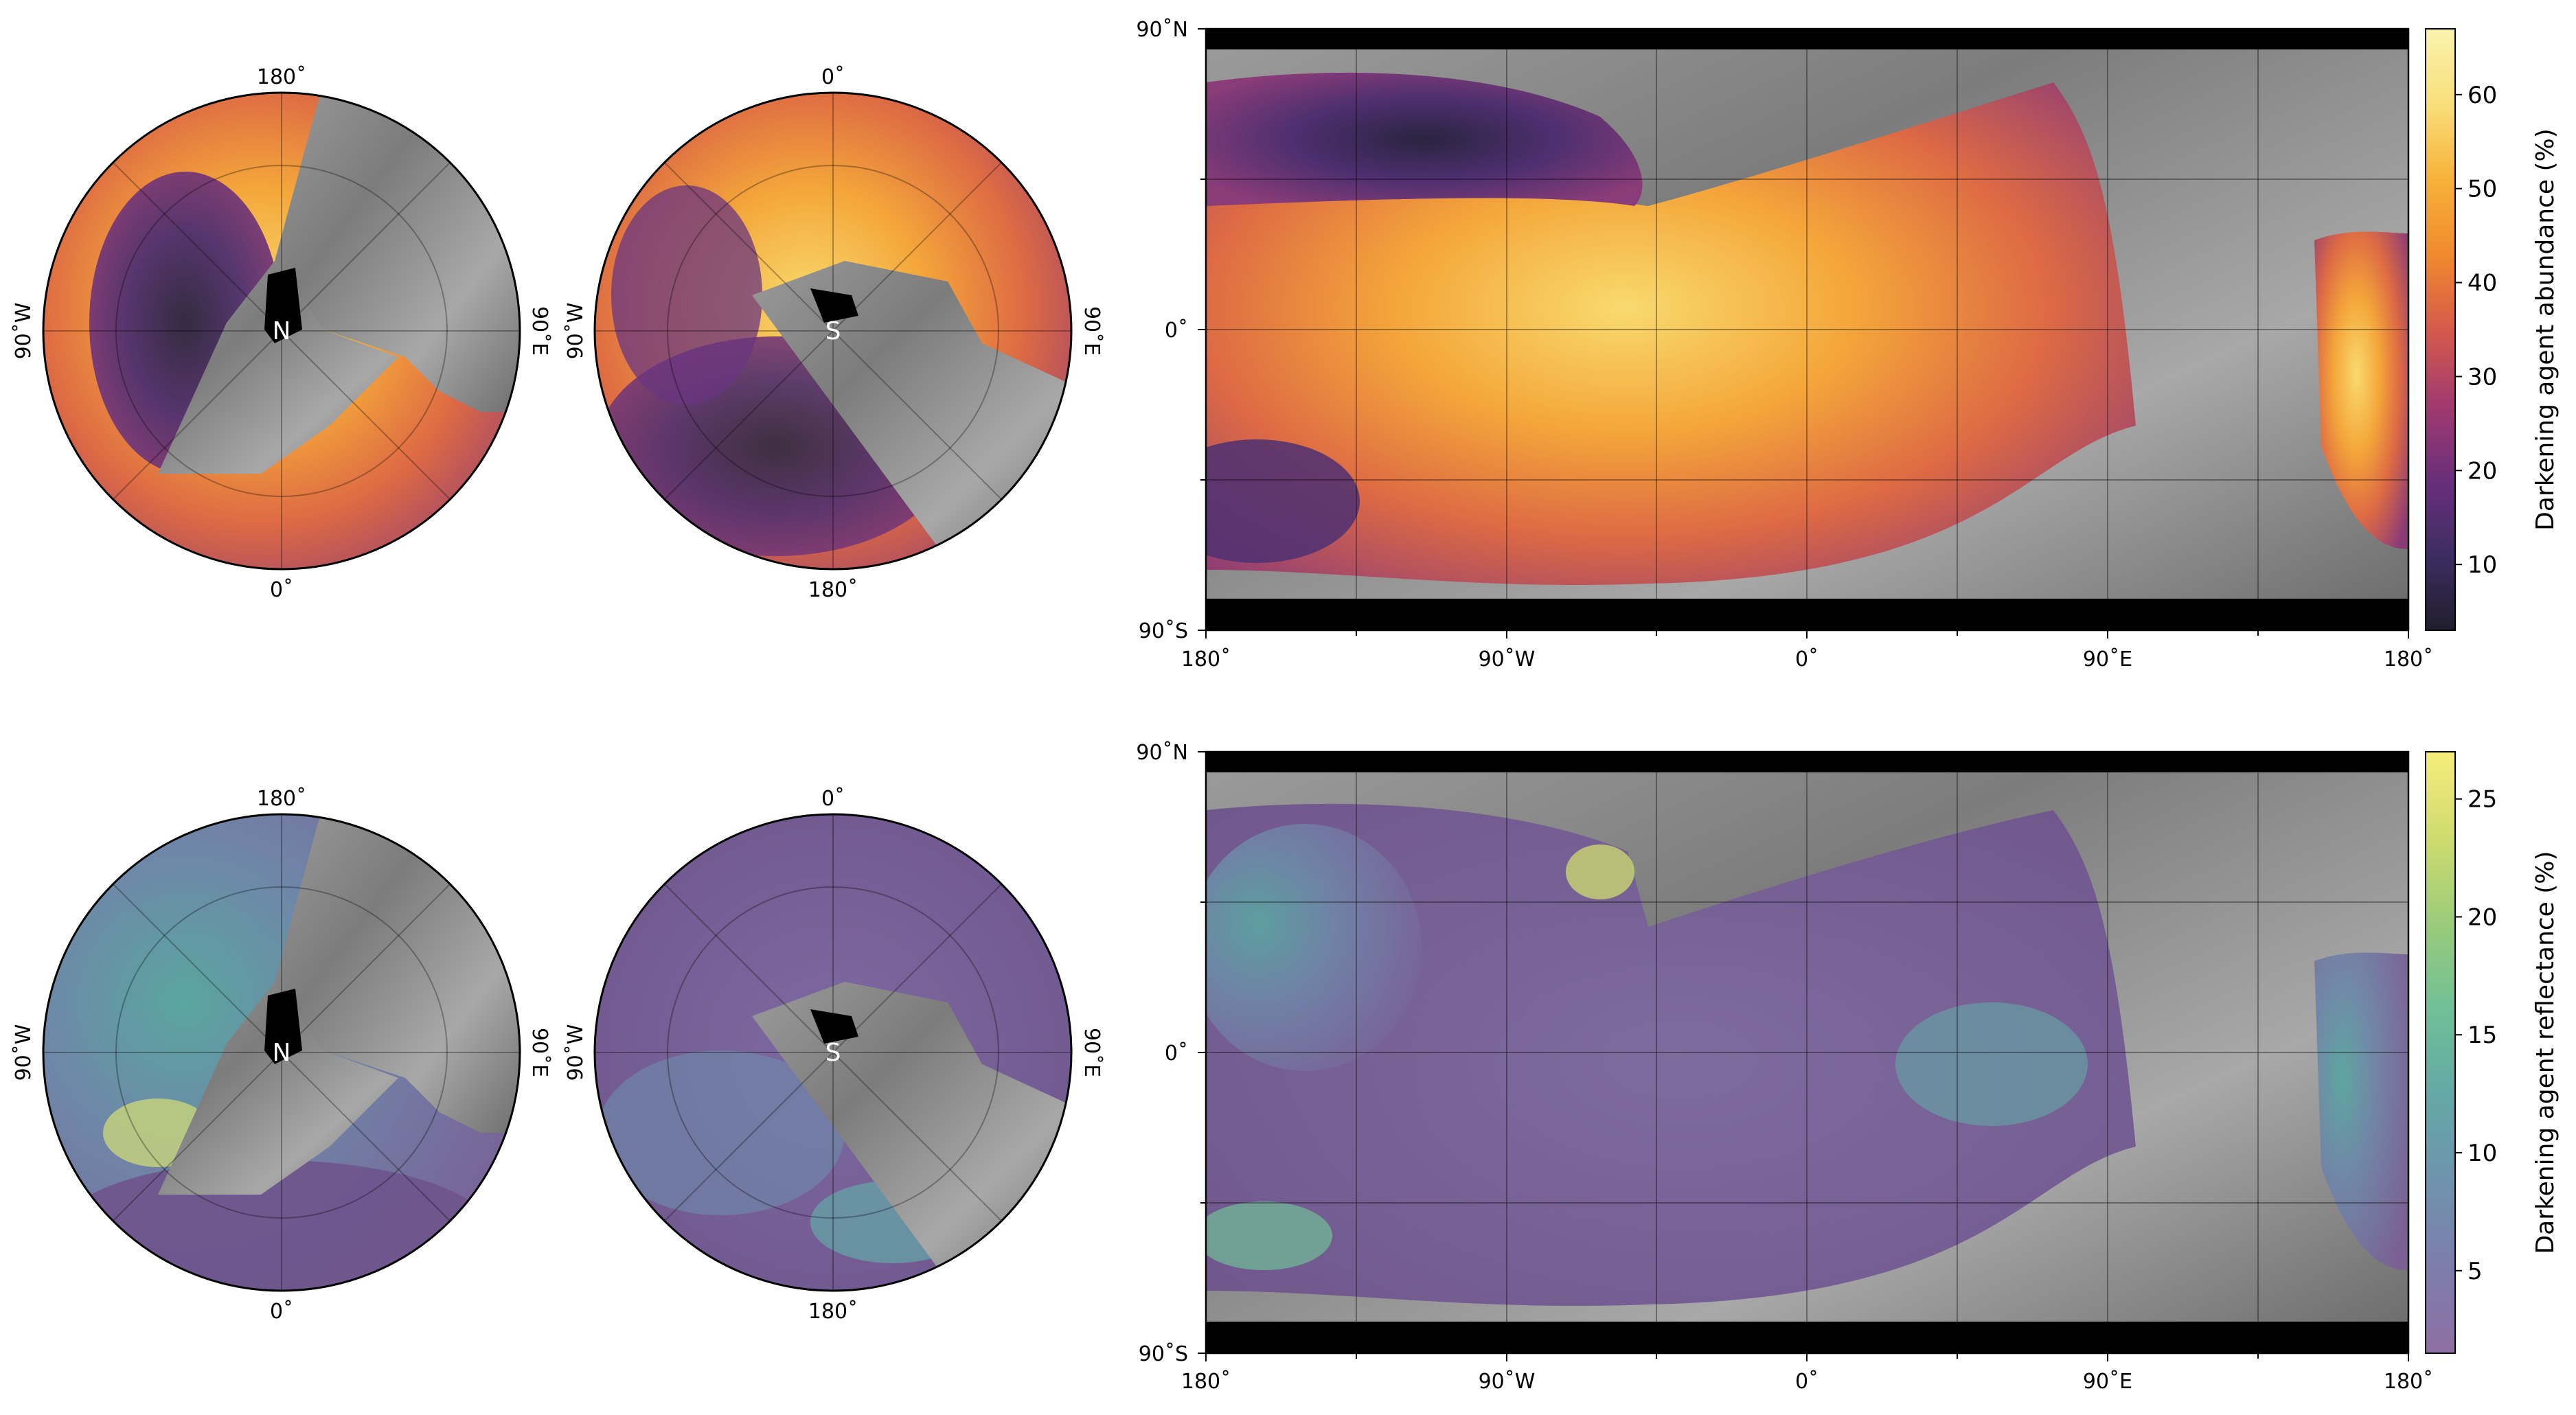 This screenshot has height=1415, width=2576. I want to click on colorbar-label: Darkening agent abundance (%), so click(2545, 329).